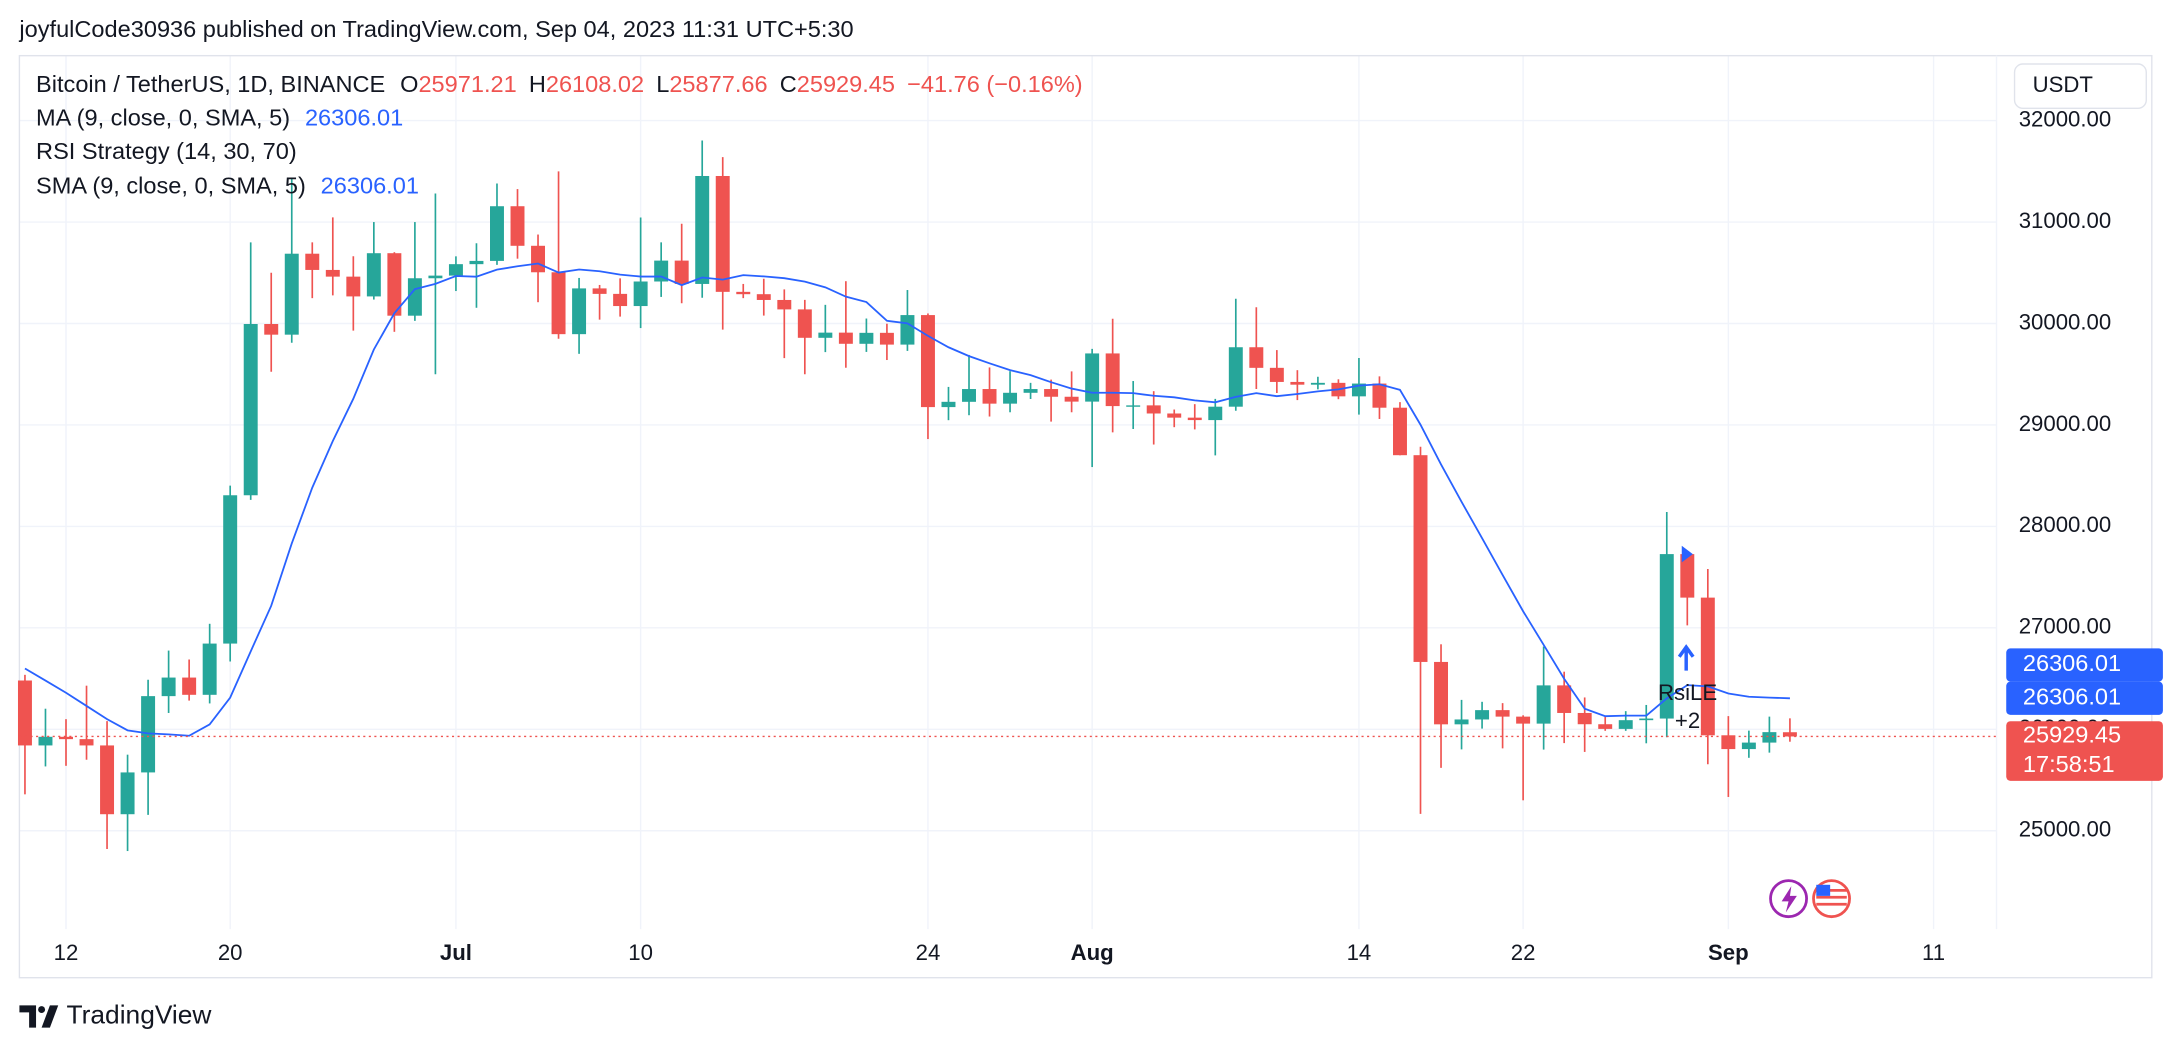  Describe the element at coordinates (171, 186) in the screenshot. I see `sma-name: SMA (9, close, 0, SMA, 5)` at that location.